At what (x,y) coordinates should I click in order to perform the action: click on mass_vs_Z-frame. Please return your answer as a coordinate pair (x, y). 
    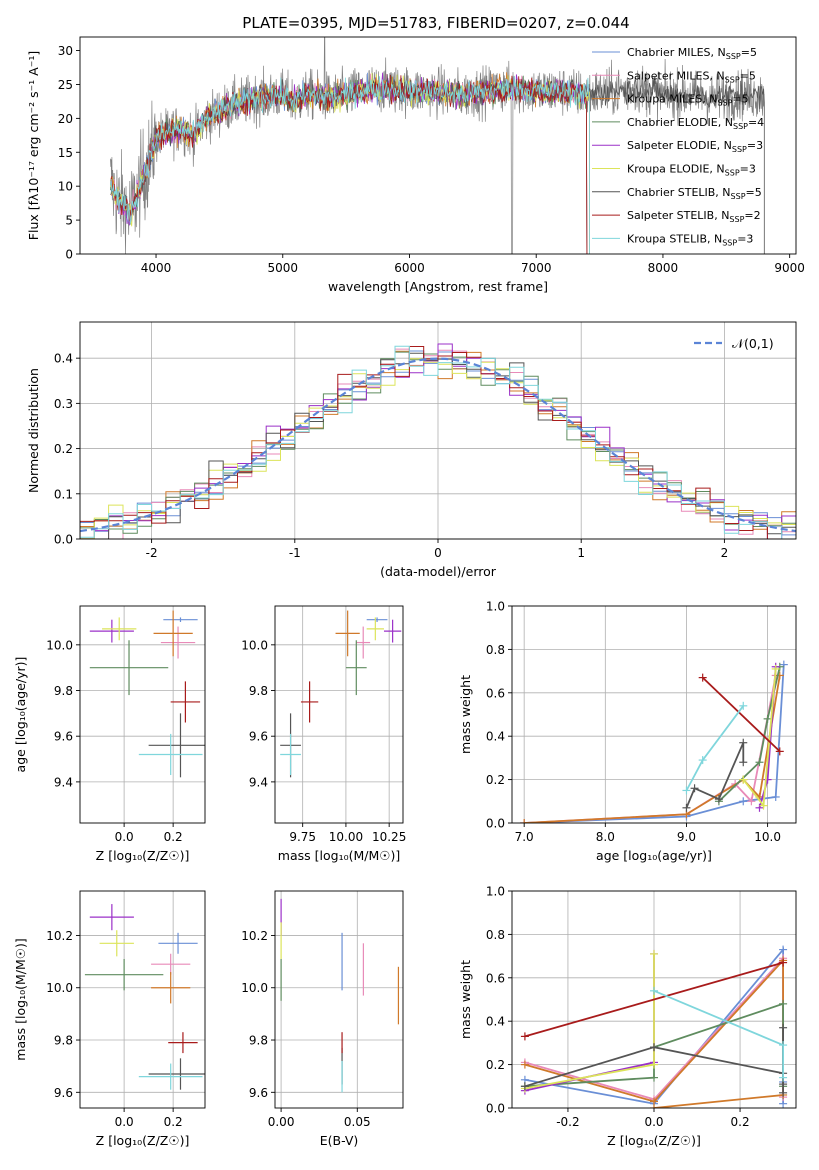
    Looking at the image, I should click on (142, 999).